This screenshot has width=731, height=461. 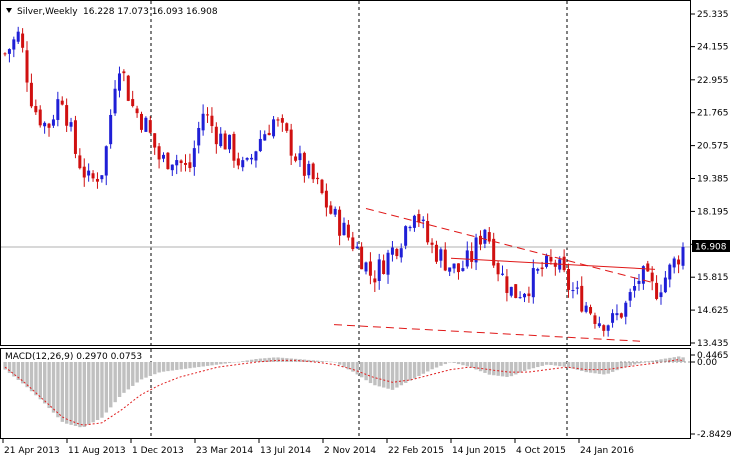 I want to click on macd-scale-top: 0.4465, so click(x=713, y=356).